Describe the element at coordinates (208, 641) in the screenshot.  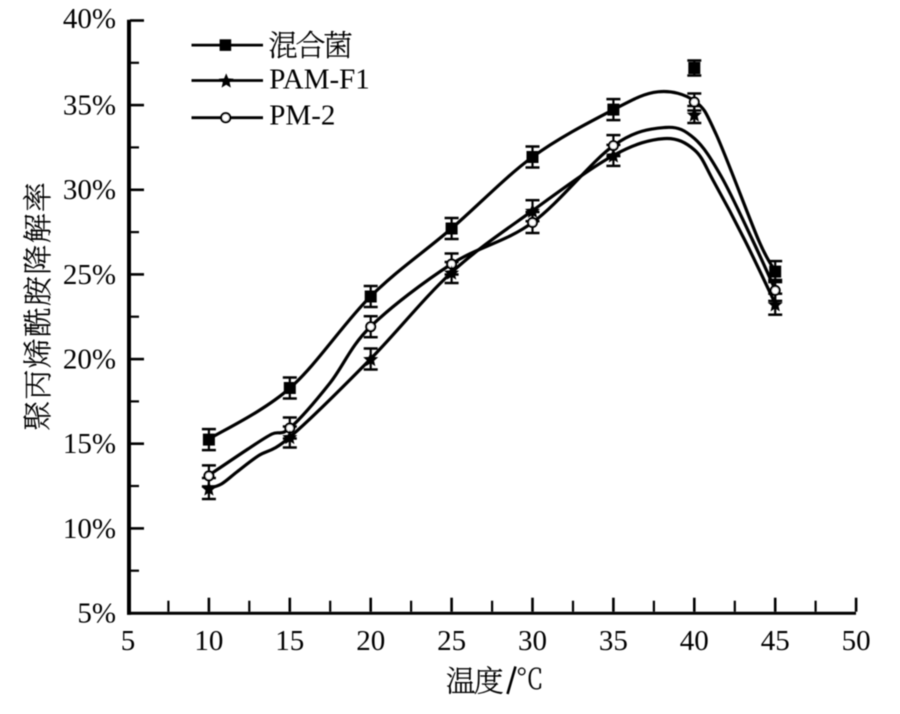
I see `svg-text: 10` at that location.